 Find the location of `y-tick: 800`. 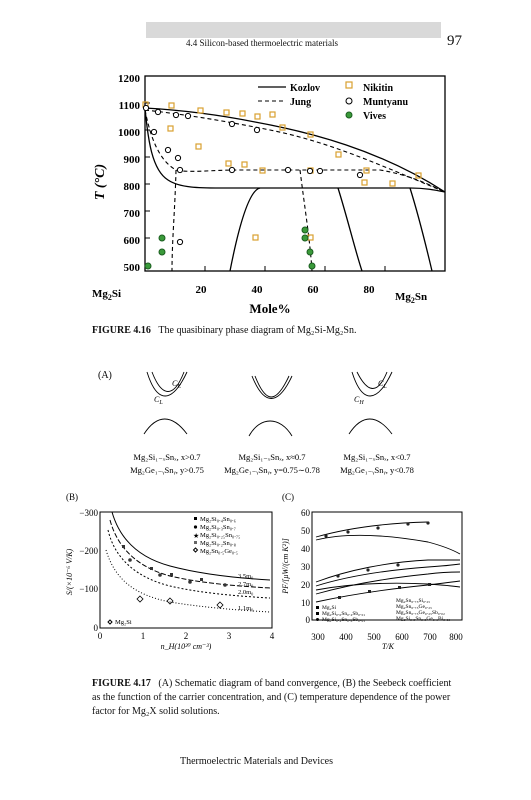

y-tick: 800 is located at coordinates (132, 187).